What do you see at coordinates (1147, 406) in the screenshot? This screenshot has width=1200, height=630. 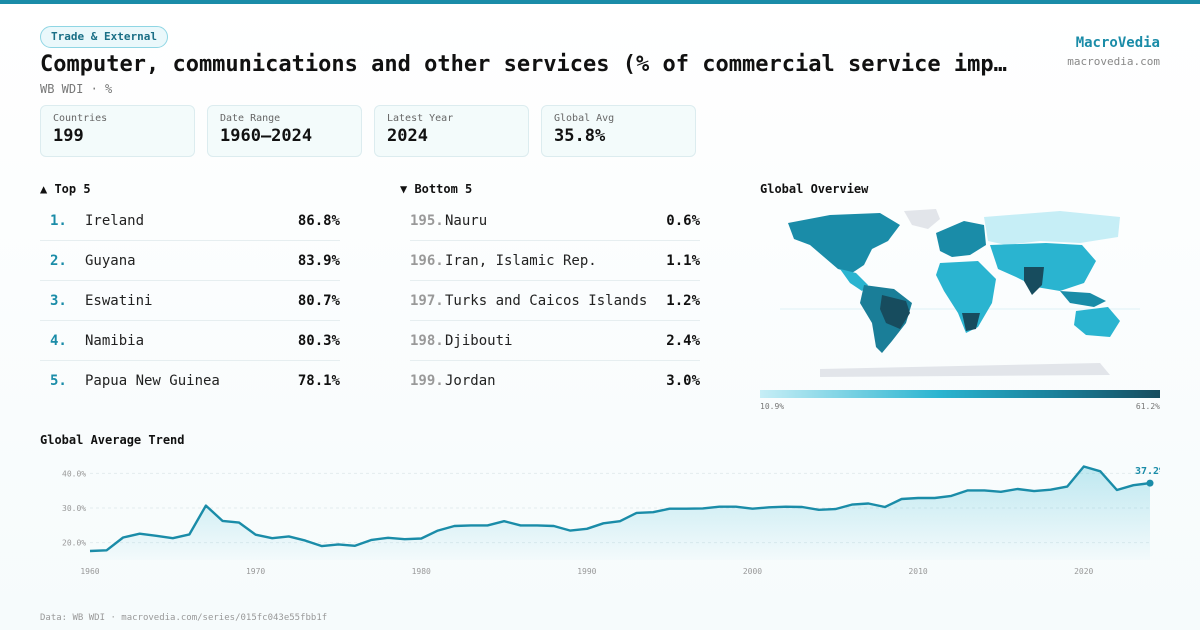 I see `legend-max-label: 61.2%` at bounding box center [1147, 406].